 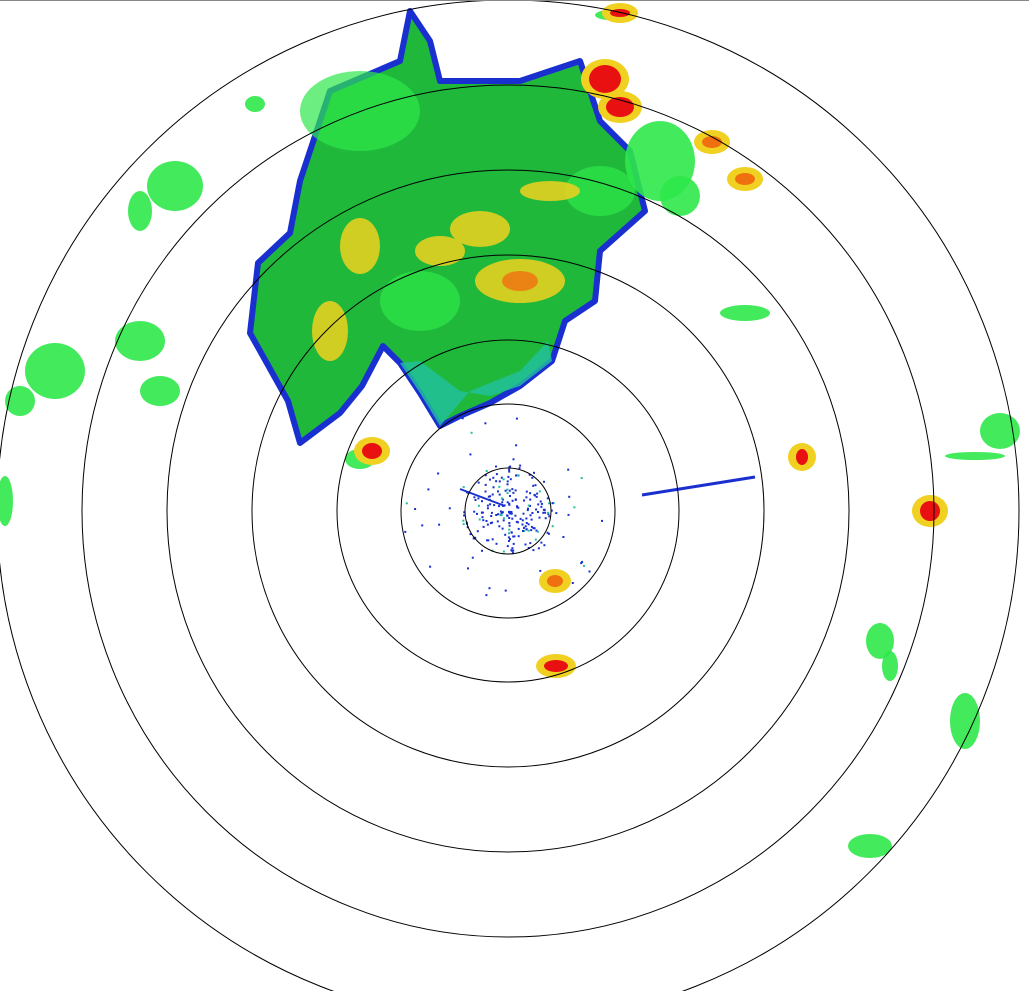 I want to click on storm-edge, so click(x=476, y=383).